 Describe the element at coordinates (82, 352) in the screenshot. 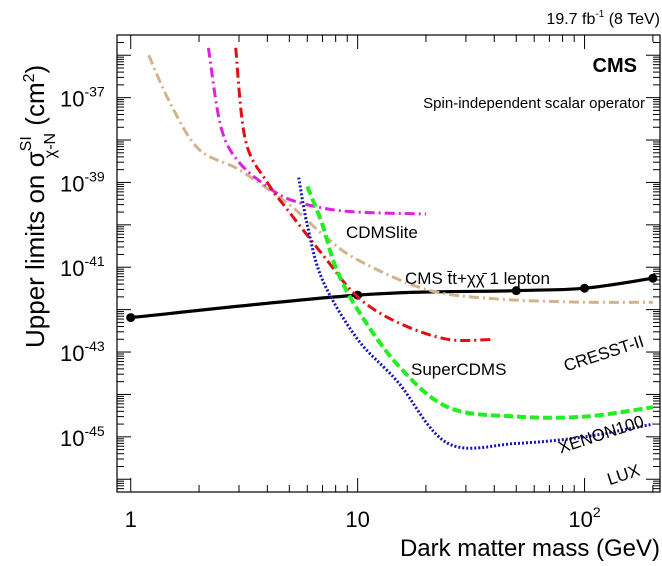

I see `y-tick-label: 10-43` at that location.